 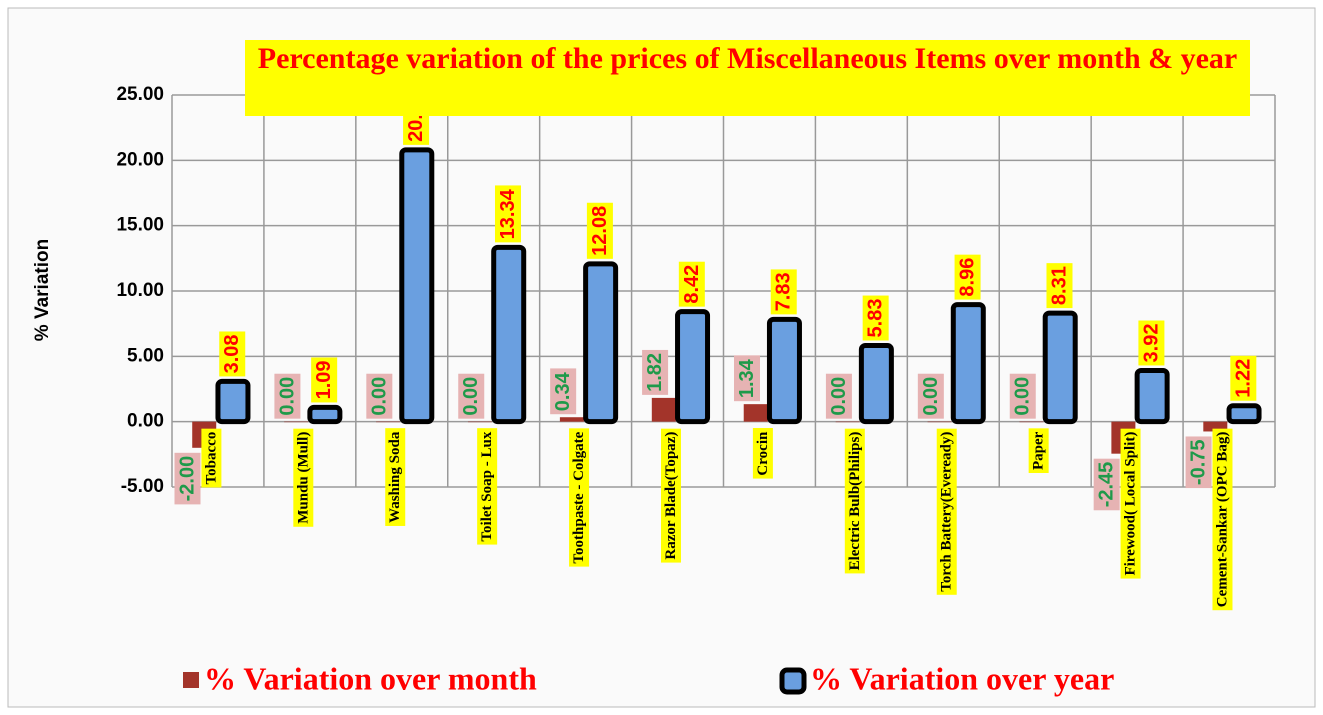 I want to click on x-tick-label-group: Cement-Sankar (OPC Bag), so click(x=1222, y=519).